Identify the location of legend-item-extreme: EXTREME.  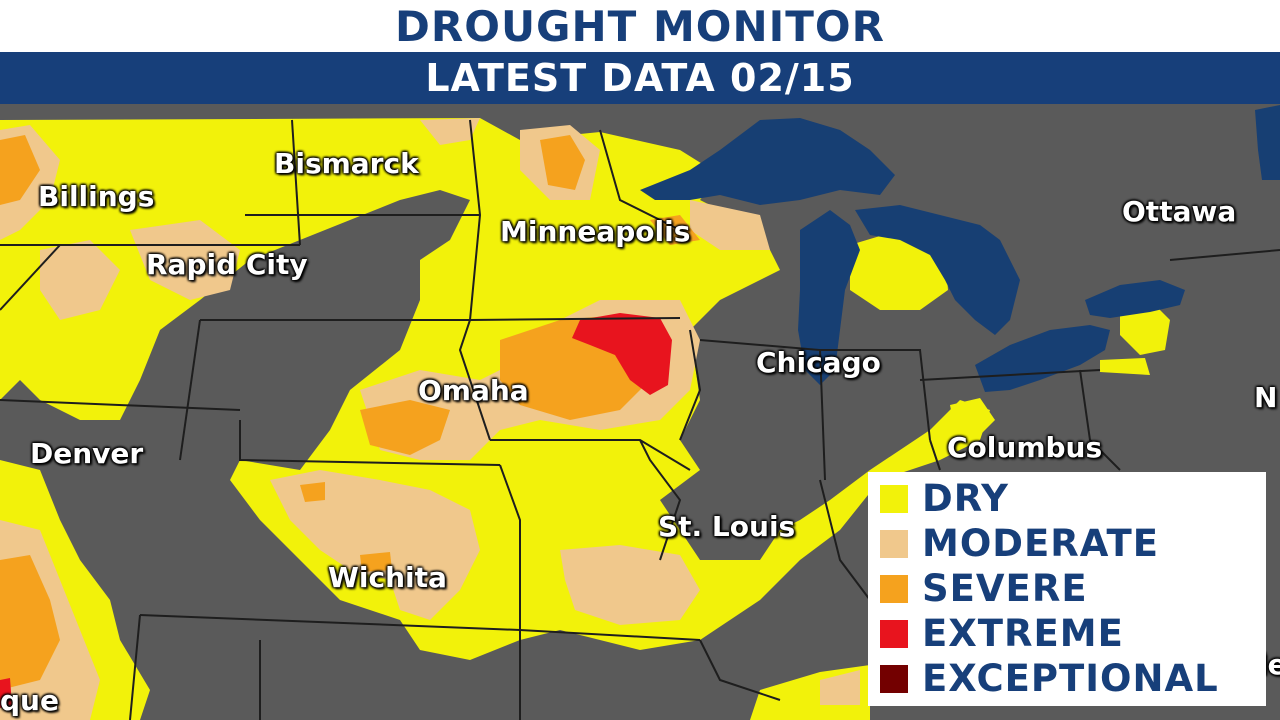
(1067, 633).